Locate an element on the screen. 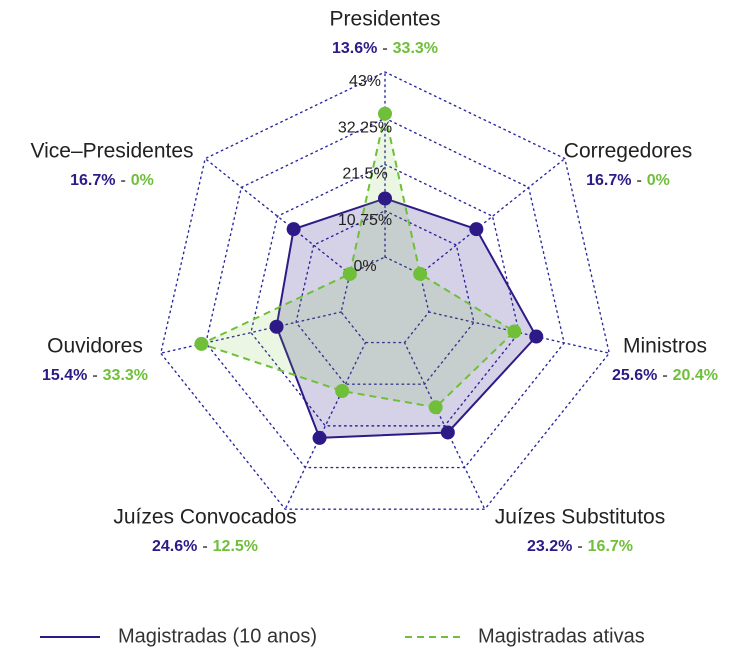  value-label: 20.4% is located at coordinates (695, 375).